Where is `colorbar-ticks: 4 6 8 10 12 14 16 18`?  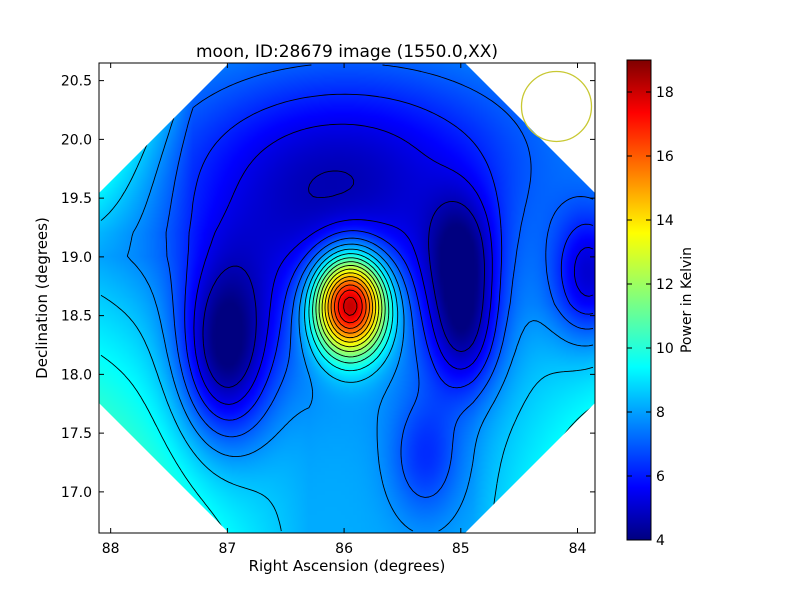
colorbar-ticks: 4 6 8 10 12 14 16 18 is located at coordinates (650, 317).